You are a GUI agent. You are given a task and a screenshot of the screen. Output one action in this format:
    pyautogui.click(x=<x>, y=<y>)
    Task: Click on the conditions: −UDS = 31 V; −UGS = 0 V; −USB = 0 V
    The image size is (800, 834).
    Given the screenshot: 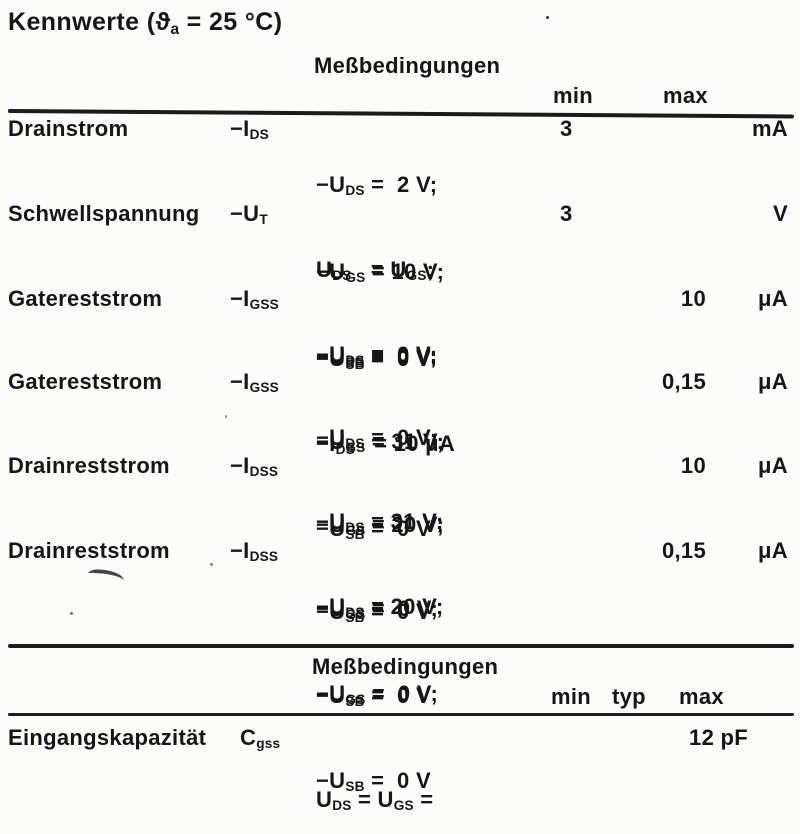 What is the action you would take?
    pyautogui.click(x=436, y=610)
    